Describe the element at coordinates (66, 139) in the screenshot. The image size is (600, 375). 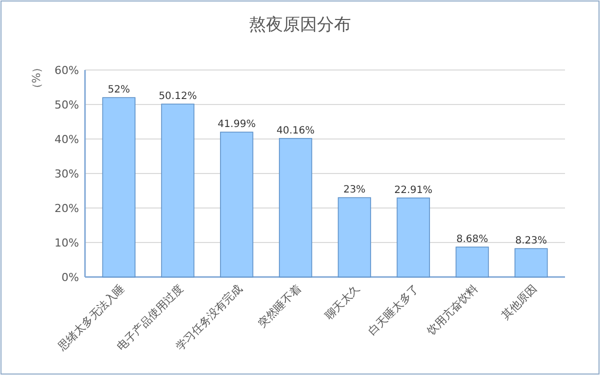
I see `y-tick-label: 40%` at that location.